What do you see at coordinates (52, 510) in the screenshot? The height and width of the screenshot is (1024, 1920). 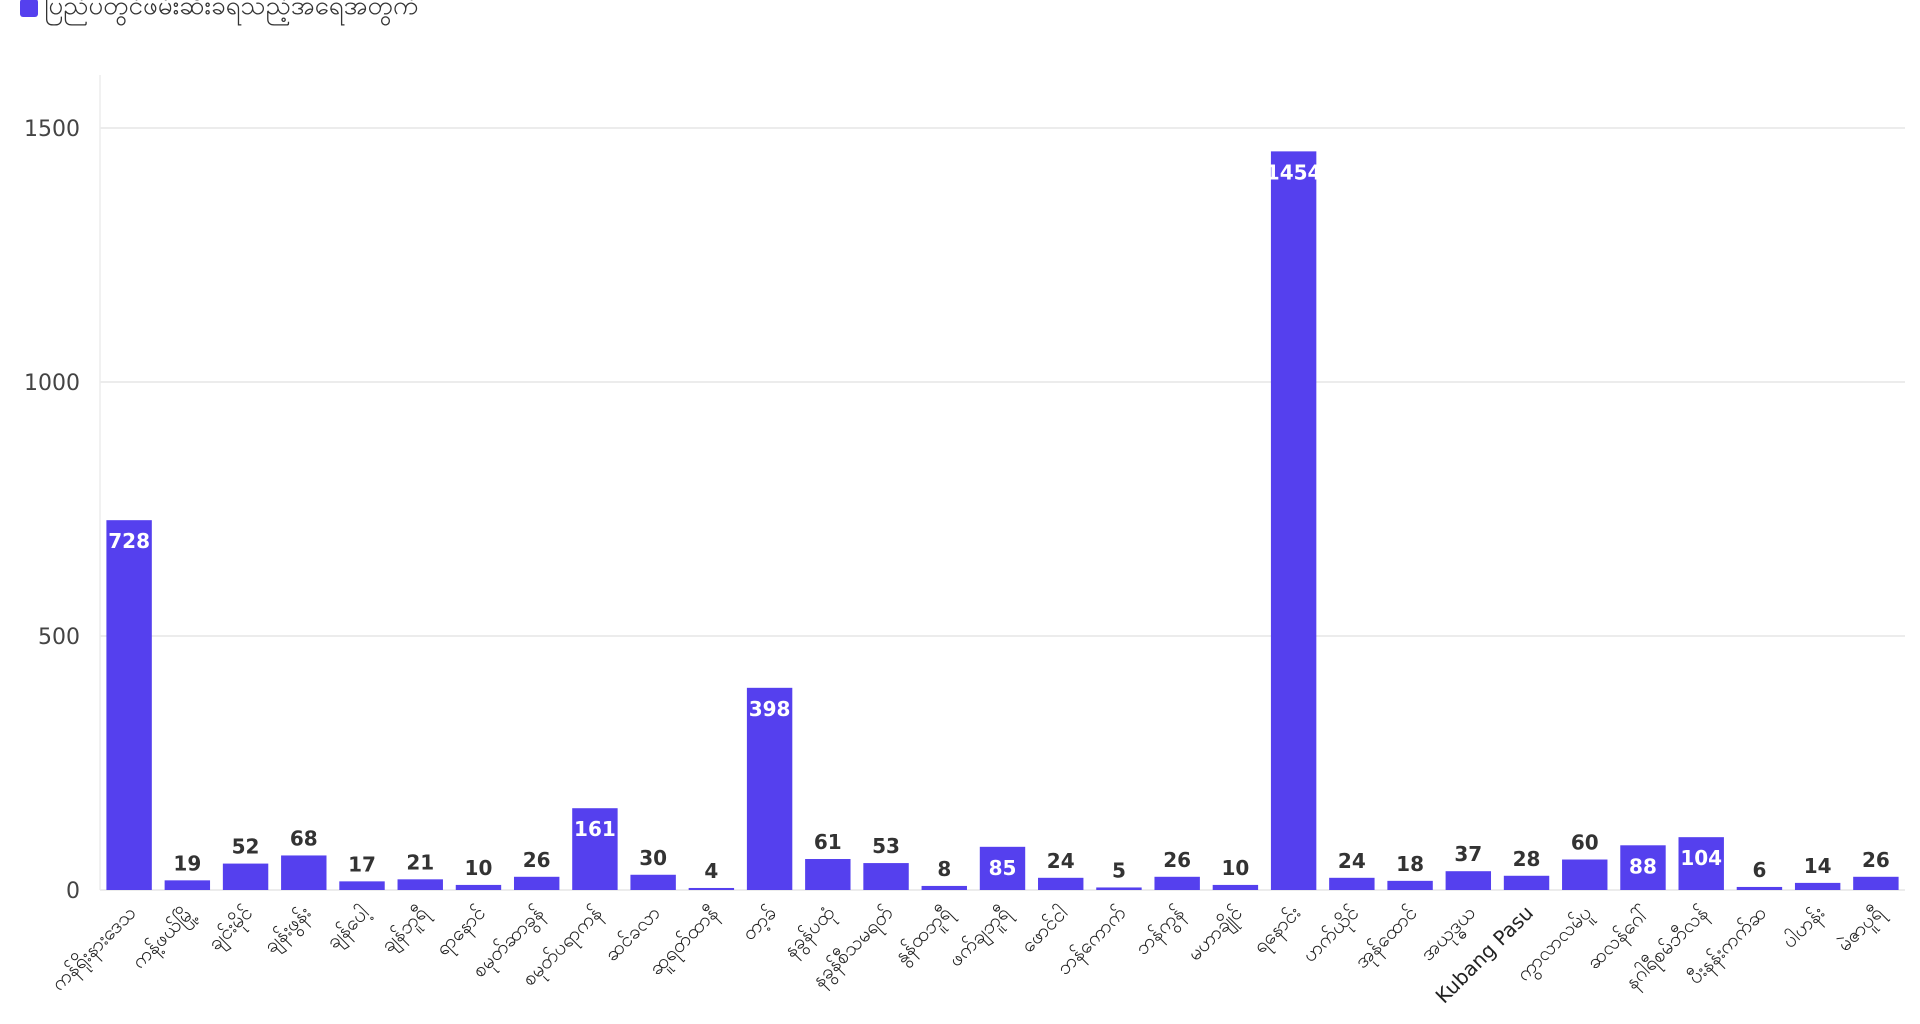 I see `y-axis: 0 500 1000 1500` at bounding box center [52, 510].